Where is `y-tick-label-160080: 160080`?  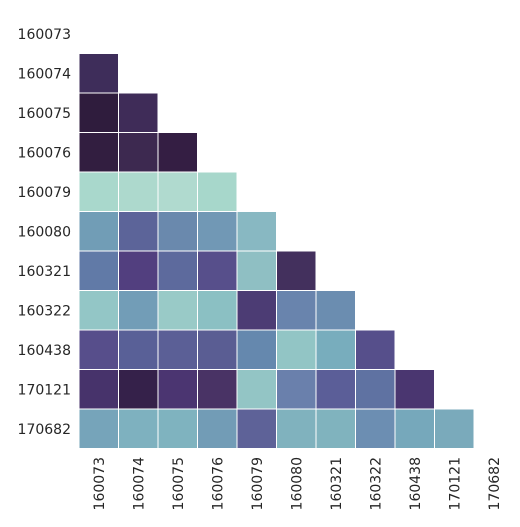
y-tick-label-160080: 160080 is located at coordinates (44, 232).